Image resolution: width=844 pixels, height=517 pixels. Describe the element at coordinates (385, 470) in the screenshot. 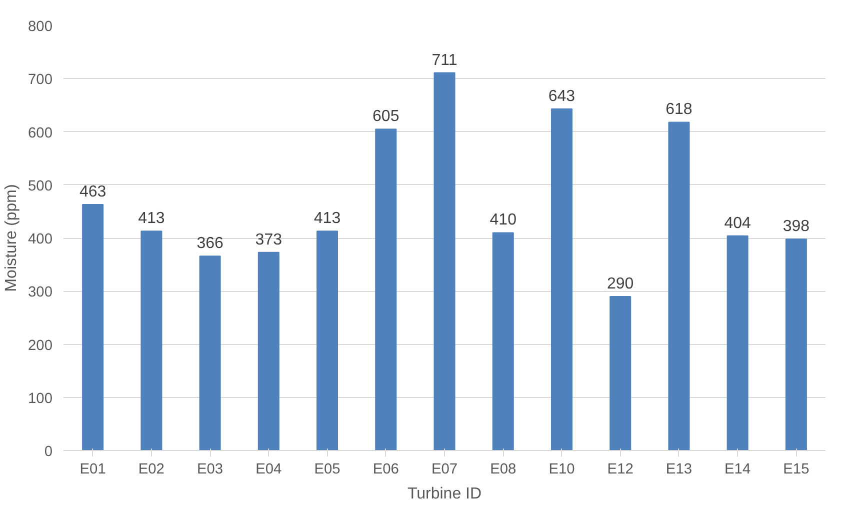

I see `x-tick-label: E06` at that location.